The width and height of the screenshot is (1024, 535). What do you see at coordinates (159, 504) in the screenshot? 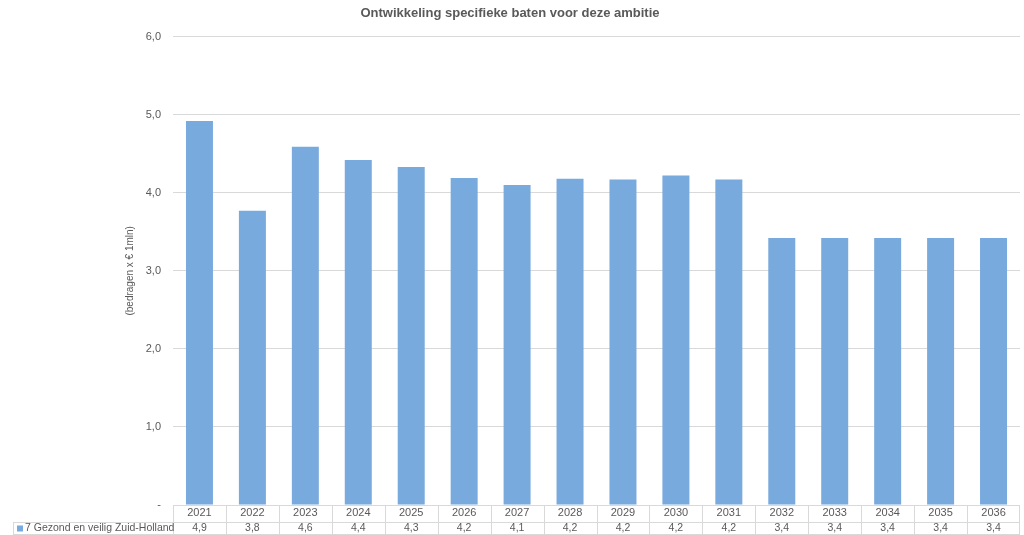
I see `y-tick-label: -` at bounding box center [159, 504].